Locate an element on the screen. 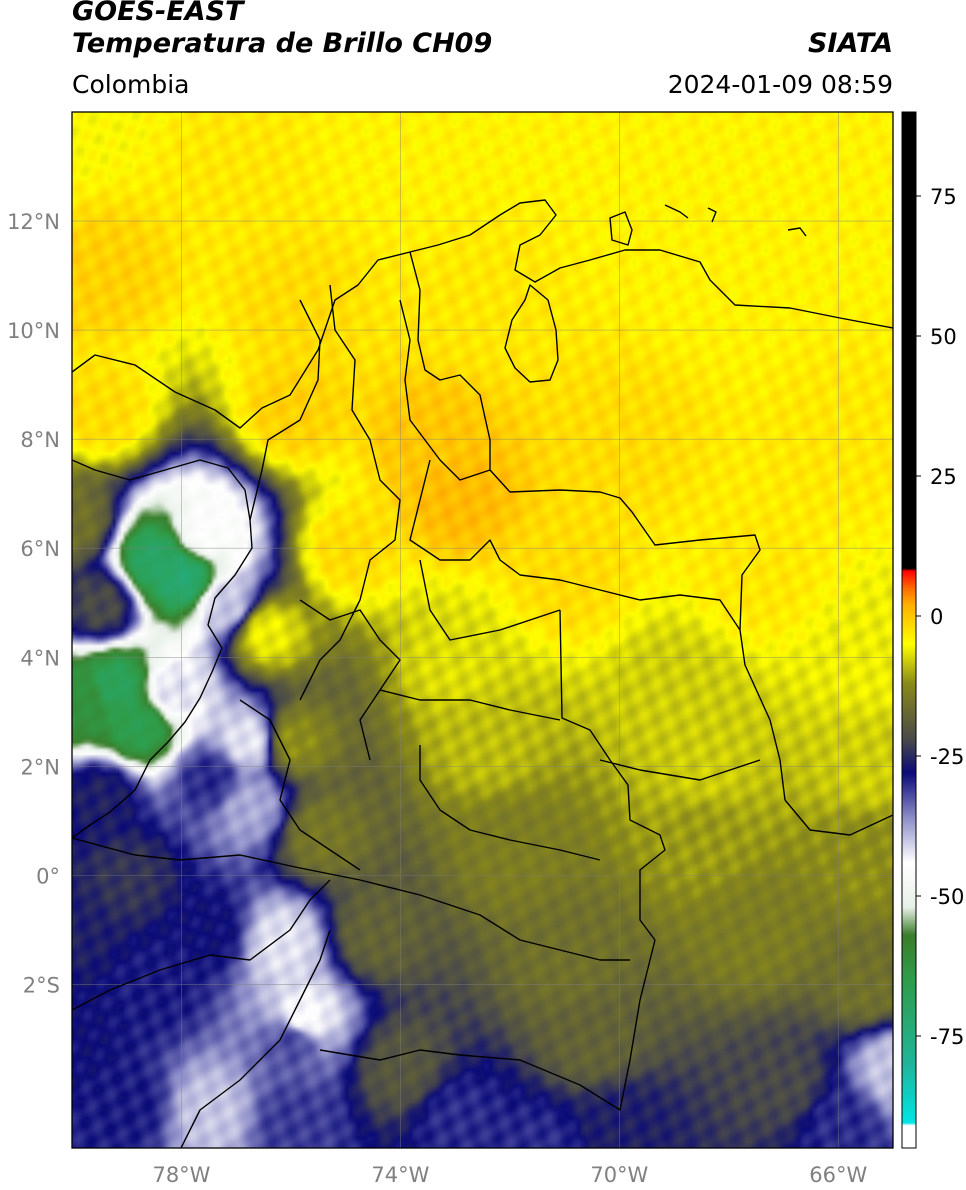  colorbar-tick-label: -75 is located at coordinates (947, 1037).